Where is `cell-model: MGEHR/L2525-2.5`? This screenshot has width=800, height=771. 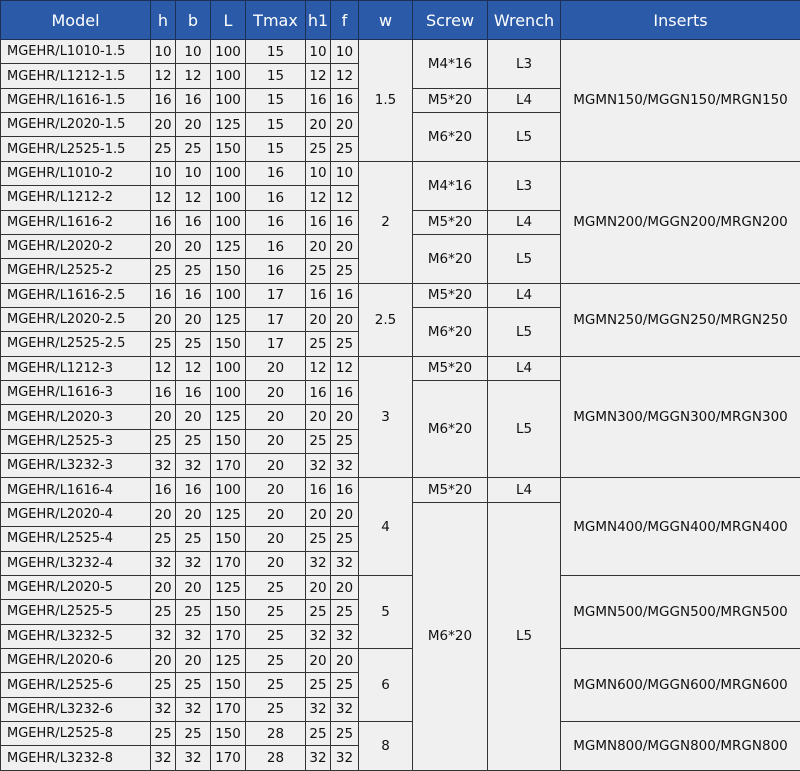
cell-model: MGEHR/L2525-2.5 is located at coordinates (75, 344).